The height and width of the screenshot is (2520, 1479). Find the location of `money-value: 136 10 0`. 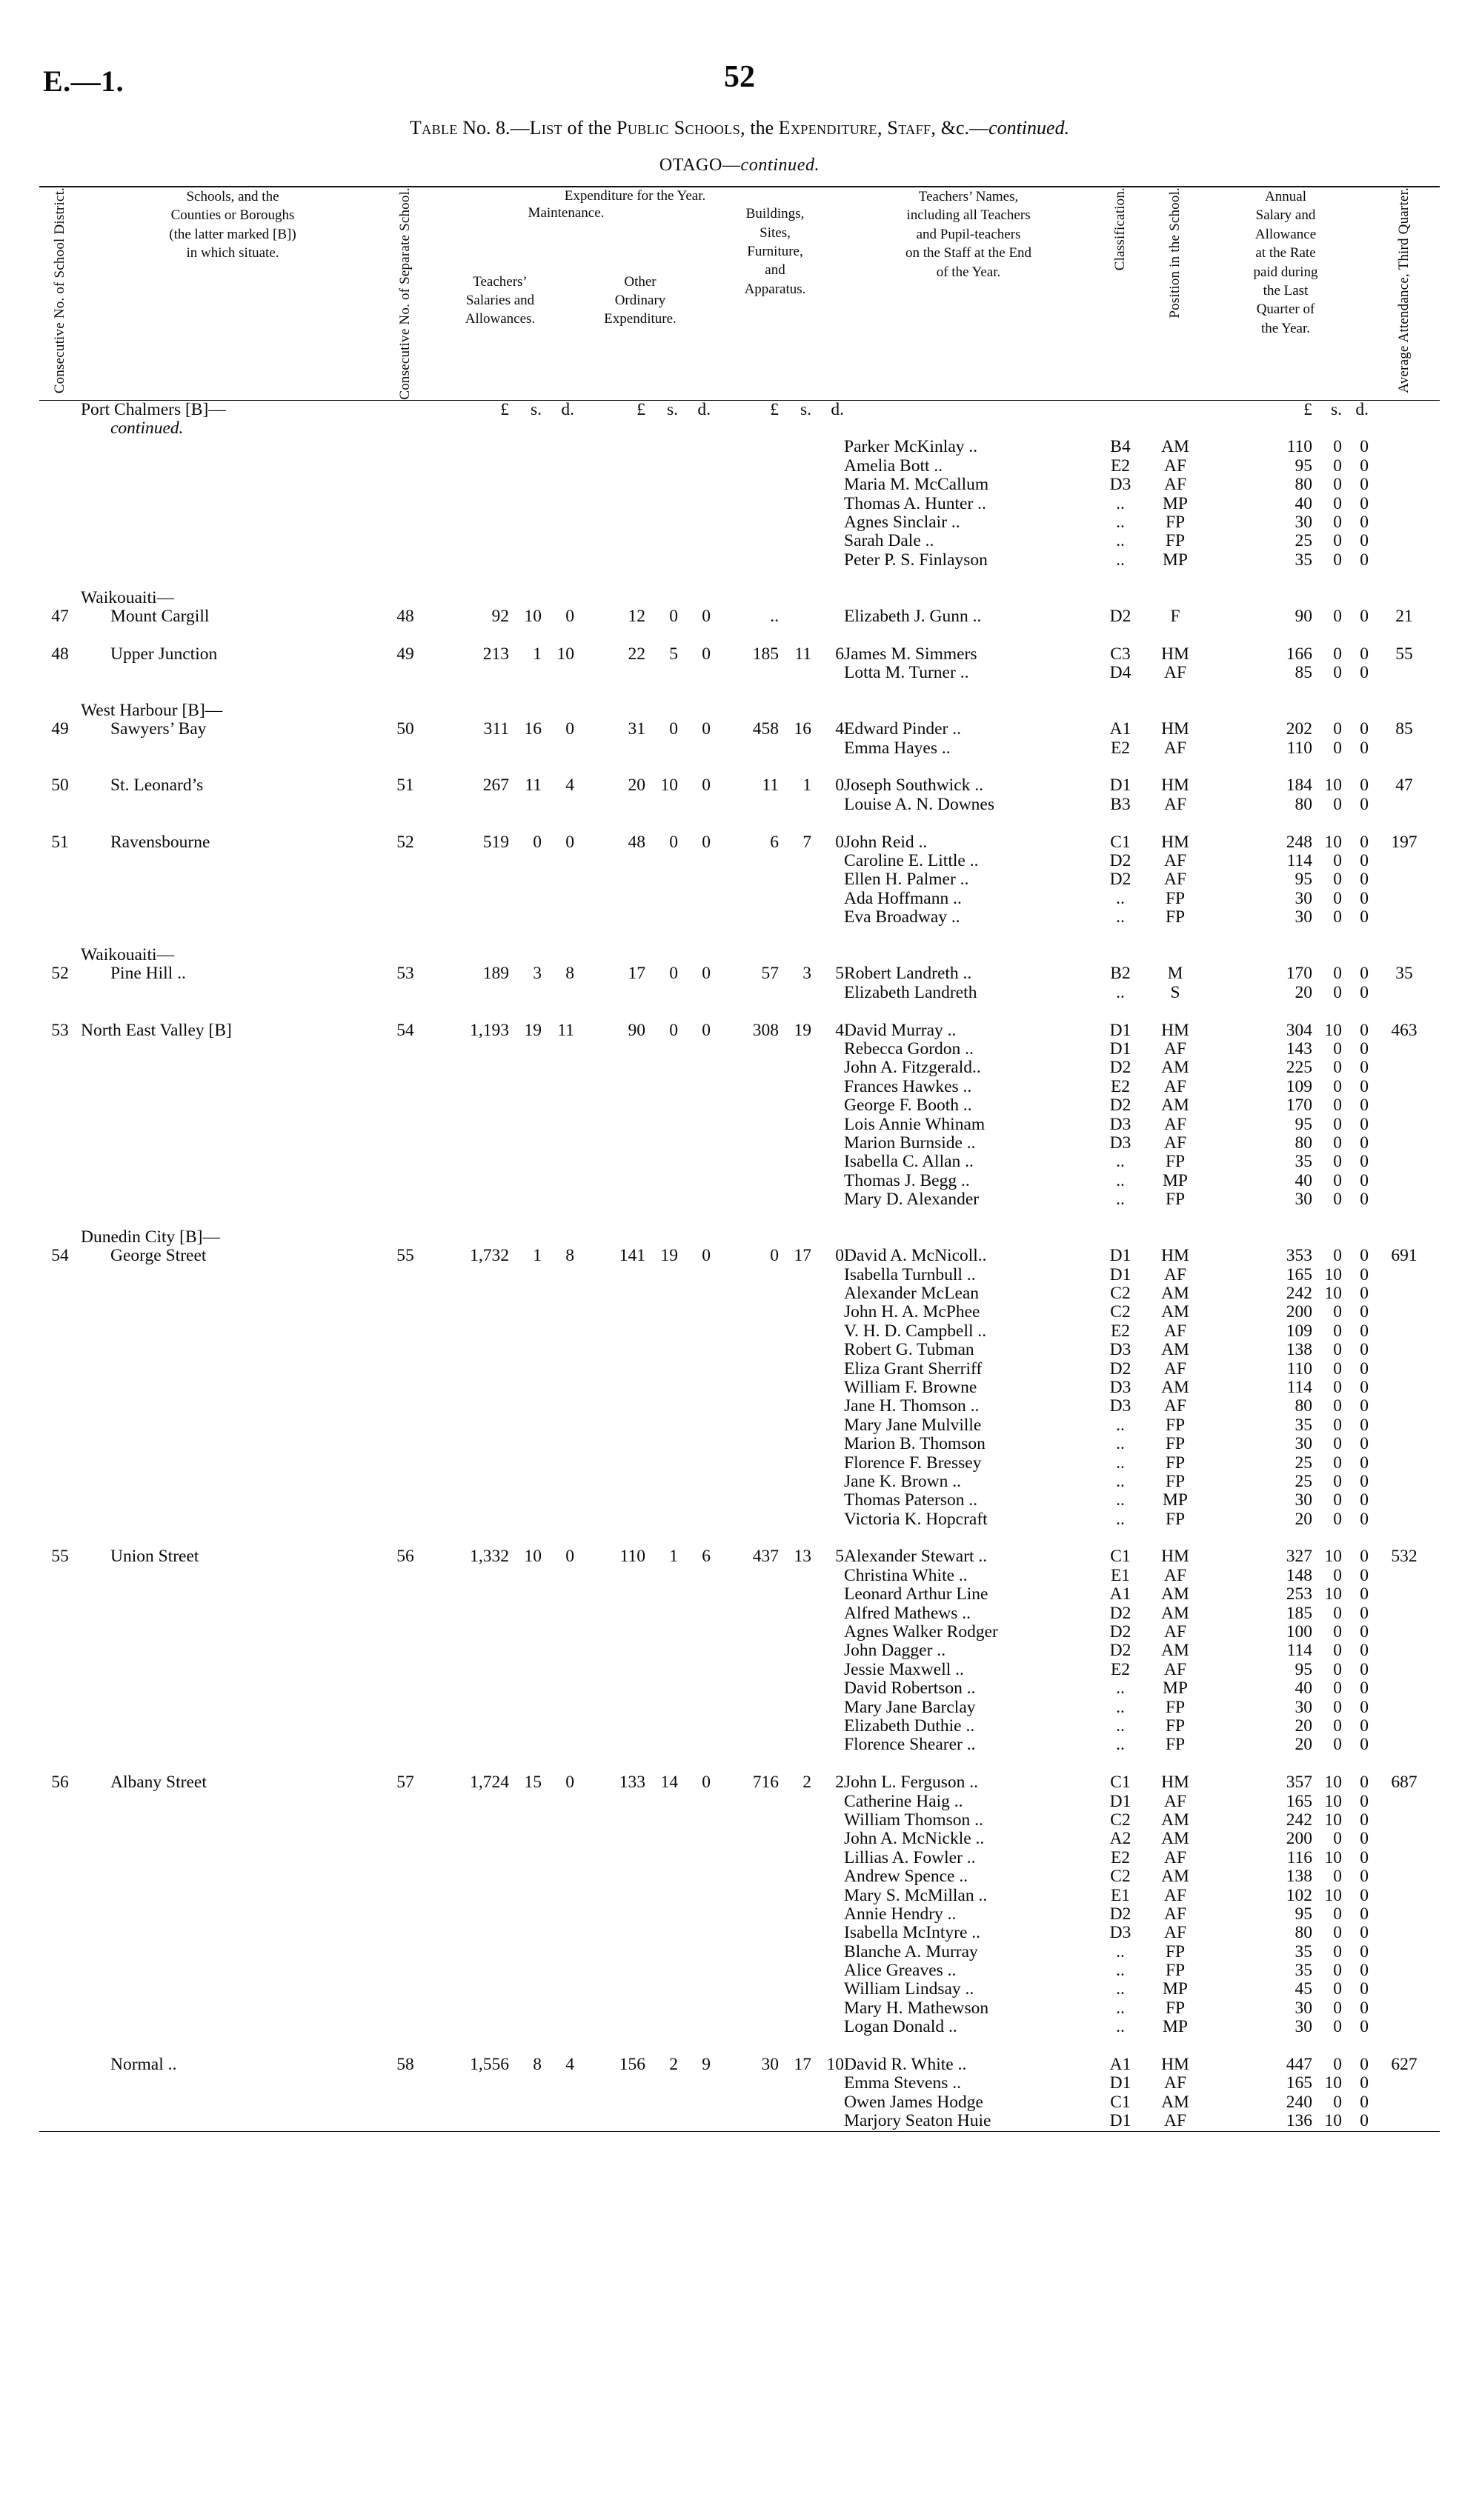

money-value: 136 10 0 is located at coordinates (1328, 2121).